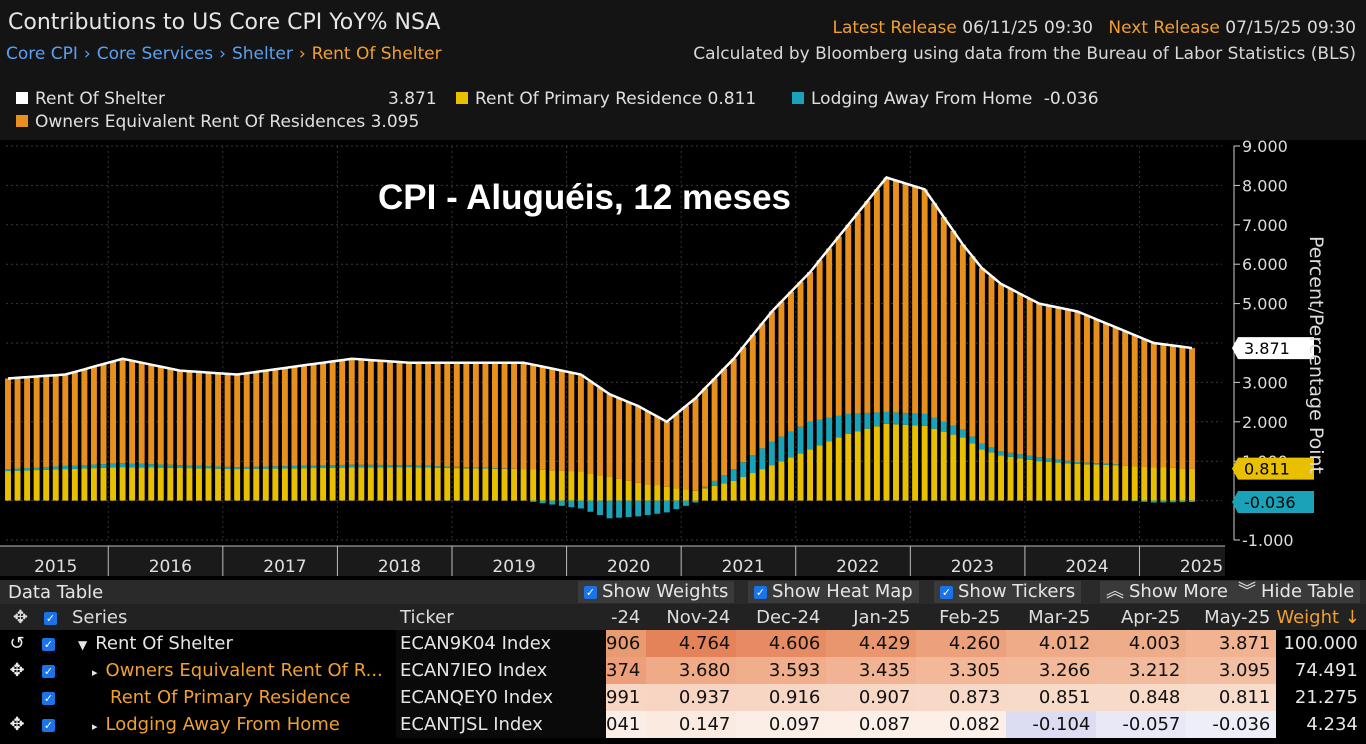 The width and height of the screenshot is (1366, 744). I want to click on legend-item-lodging: Lodging Away From Home -0.036, so click(945, 99).